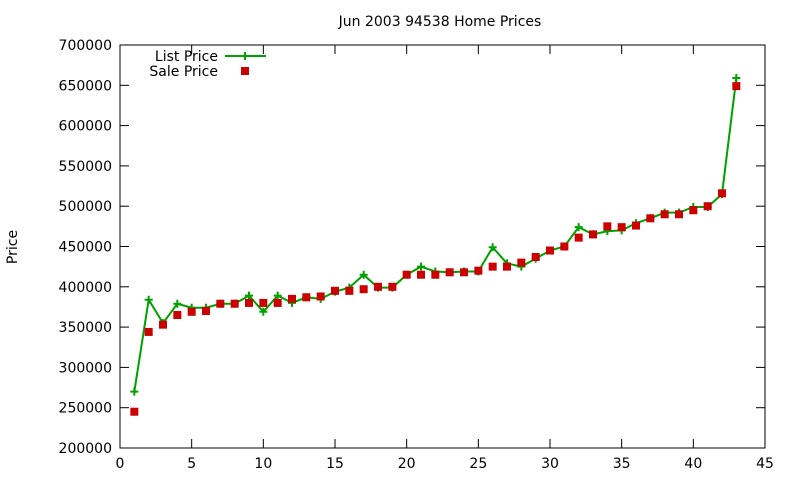 The width and height of the screenshot is (800, 480). What do you see at coordinates (85, 127) in the screenshot?
I see `y-tick-label: 600000` at bounding box center [85, 127].